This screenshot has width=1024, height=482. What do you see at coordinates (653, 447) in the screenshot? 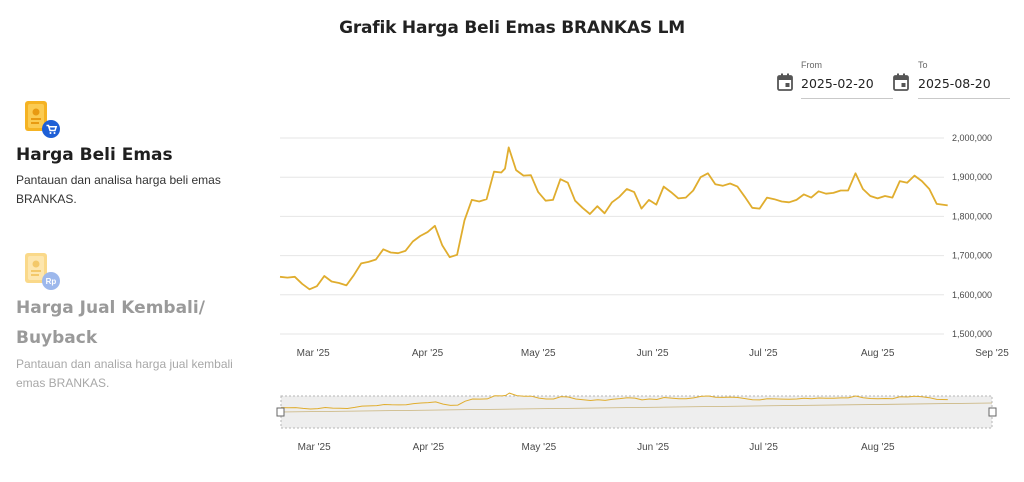
I see `navigator-x-tick-label: Jun '25` at bounding box center [653, 447].